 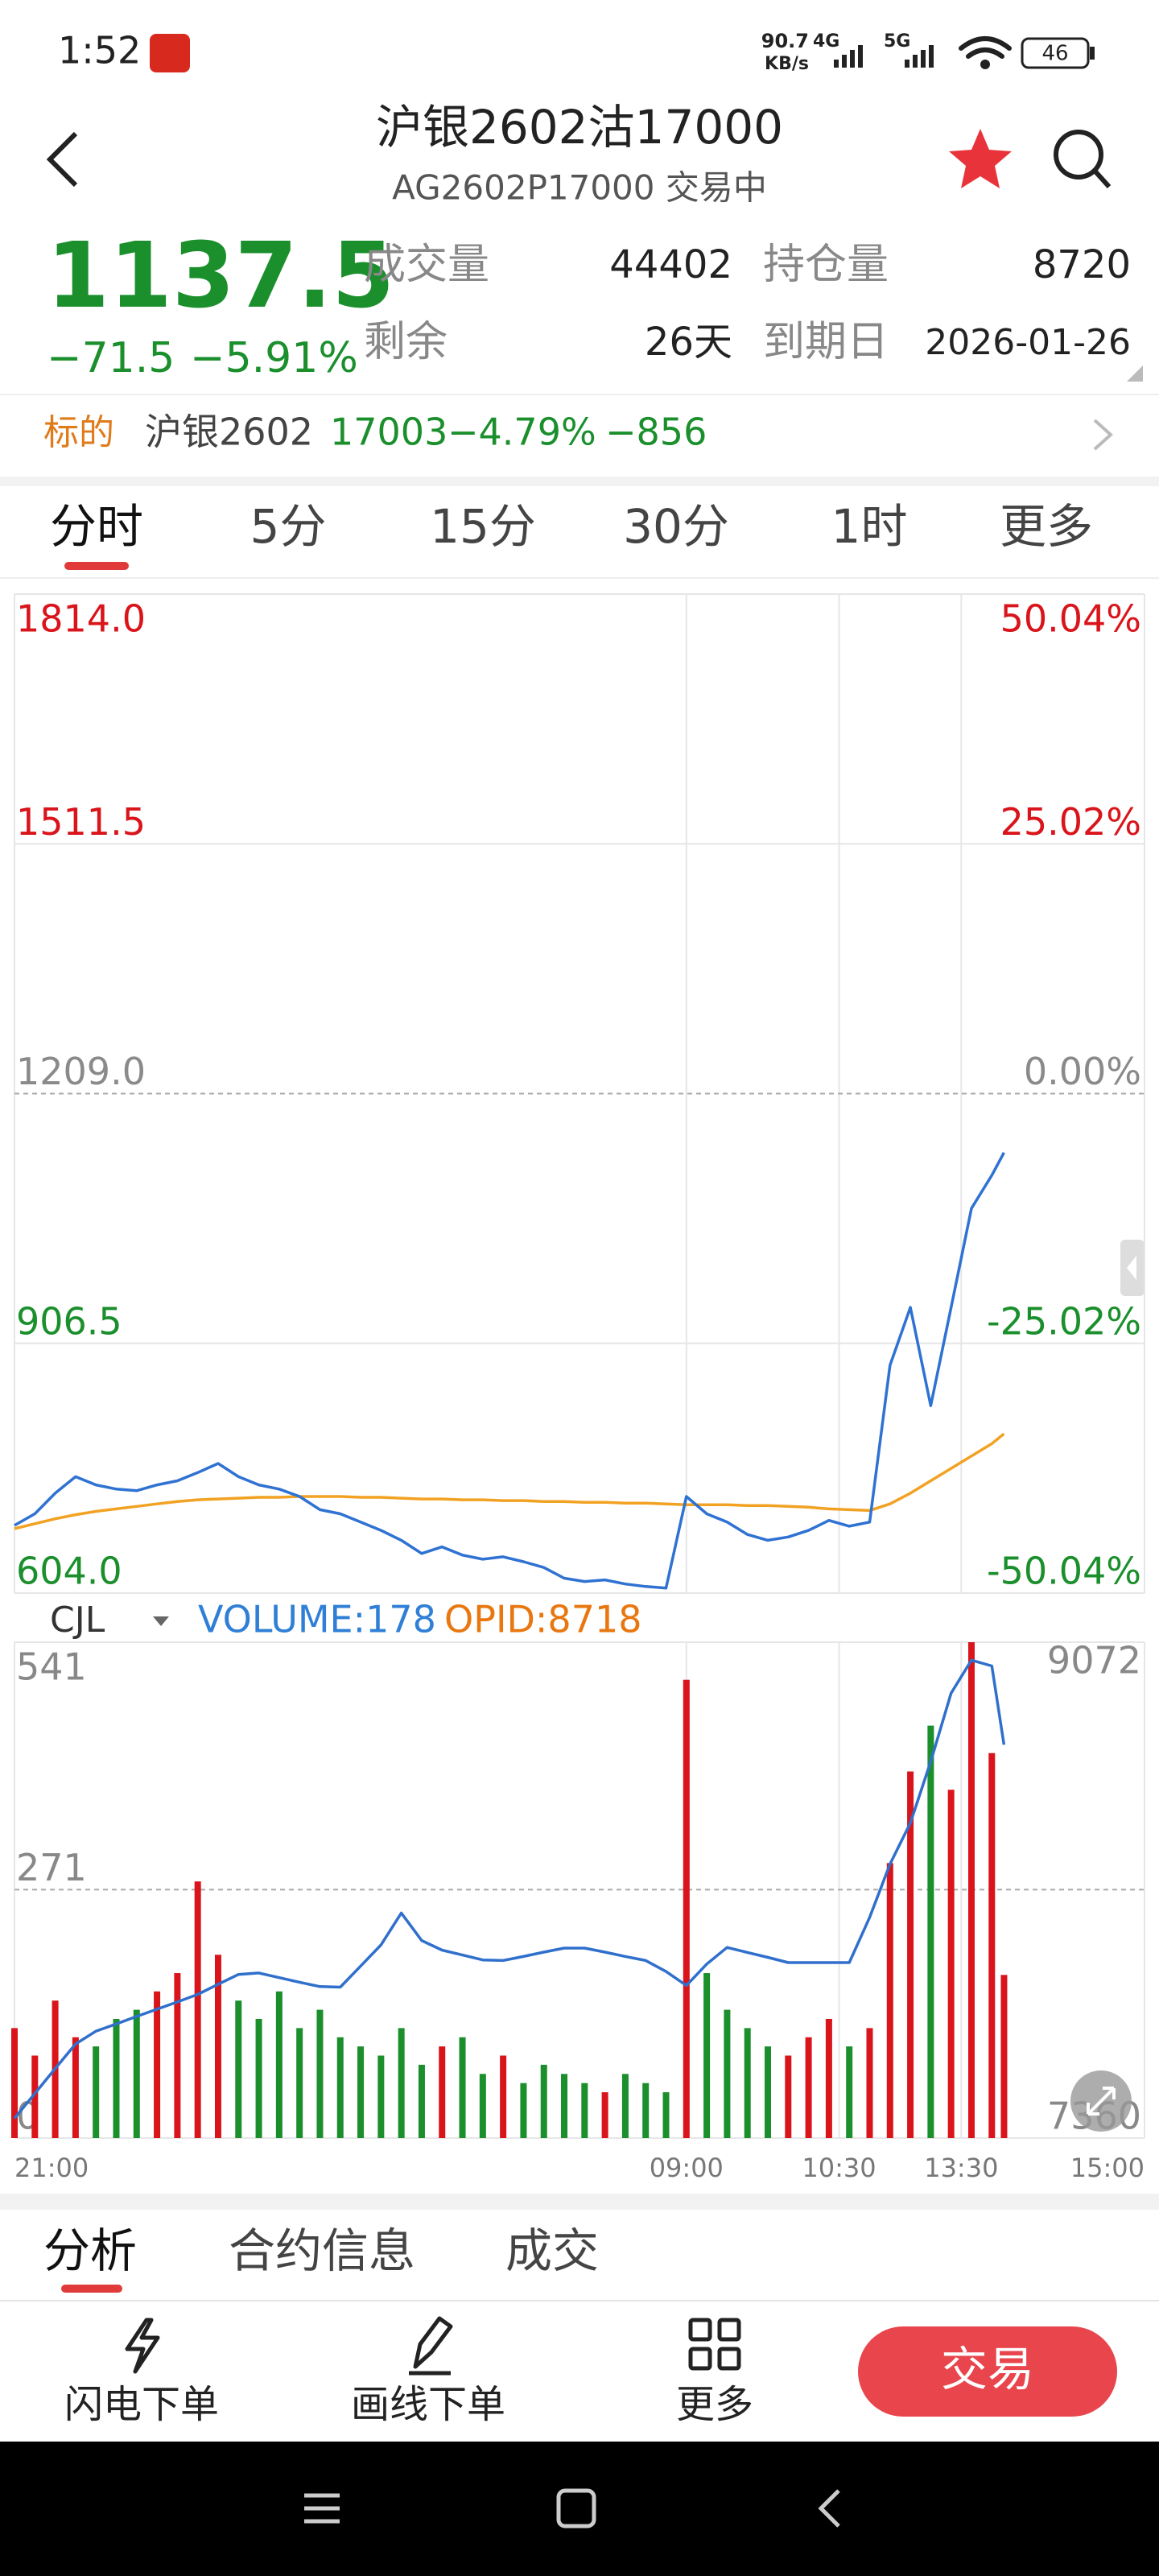 I want to click on toolbar-label: 画线下单, so click(x=428, y=2404).